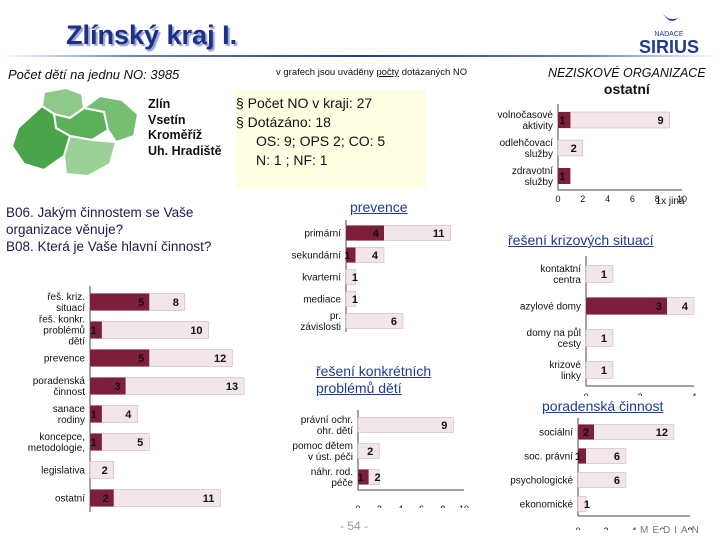 Image resolution: width=720 pixels, height=540 pixels. What do you see at coordinates (65, 229) in the screenshot?
I see `question-b06-cont: organizace věnuje?` at bounding box center [65, 229].